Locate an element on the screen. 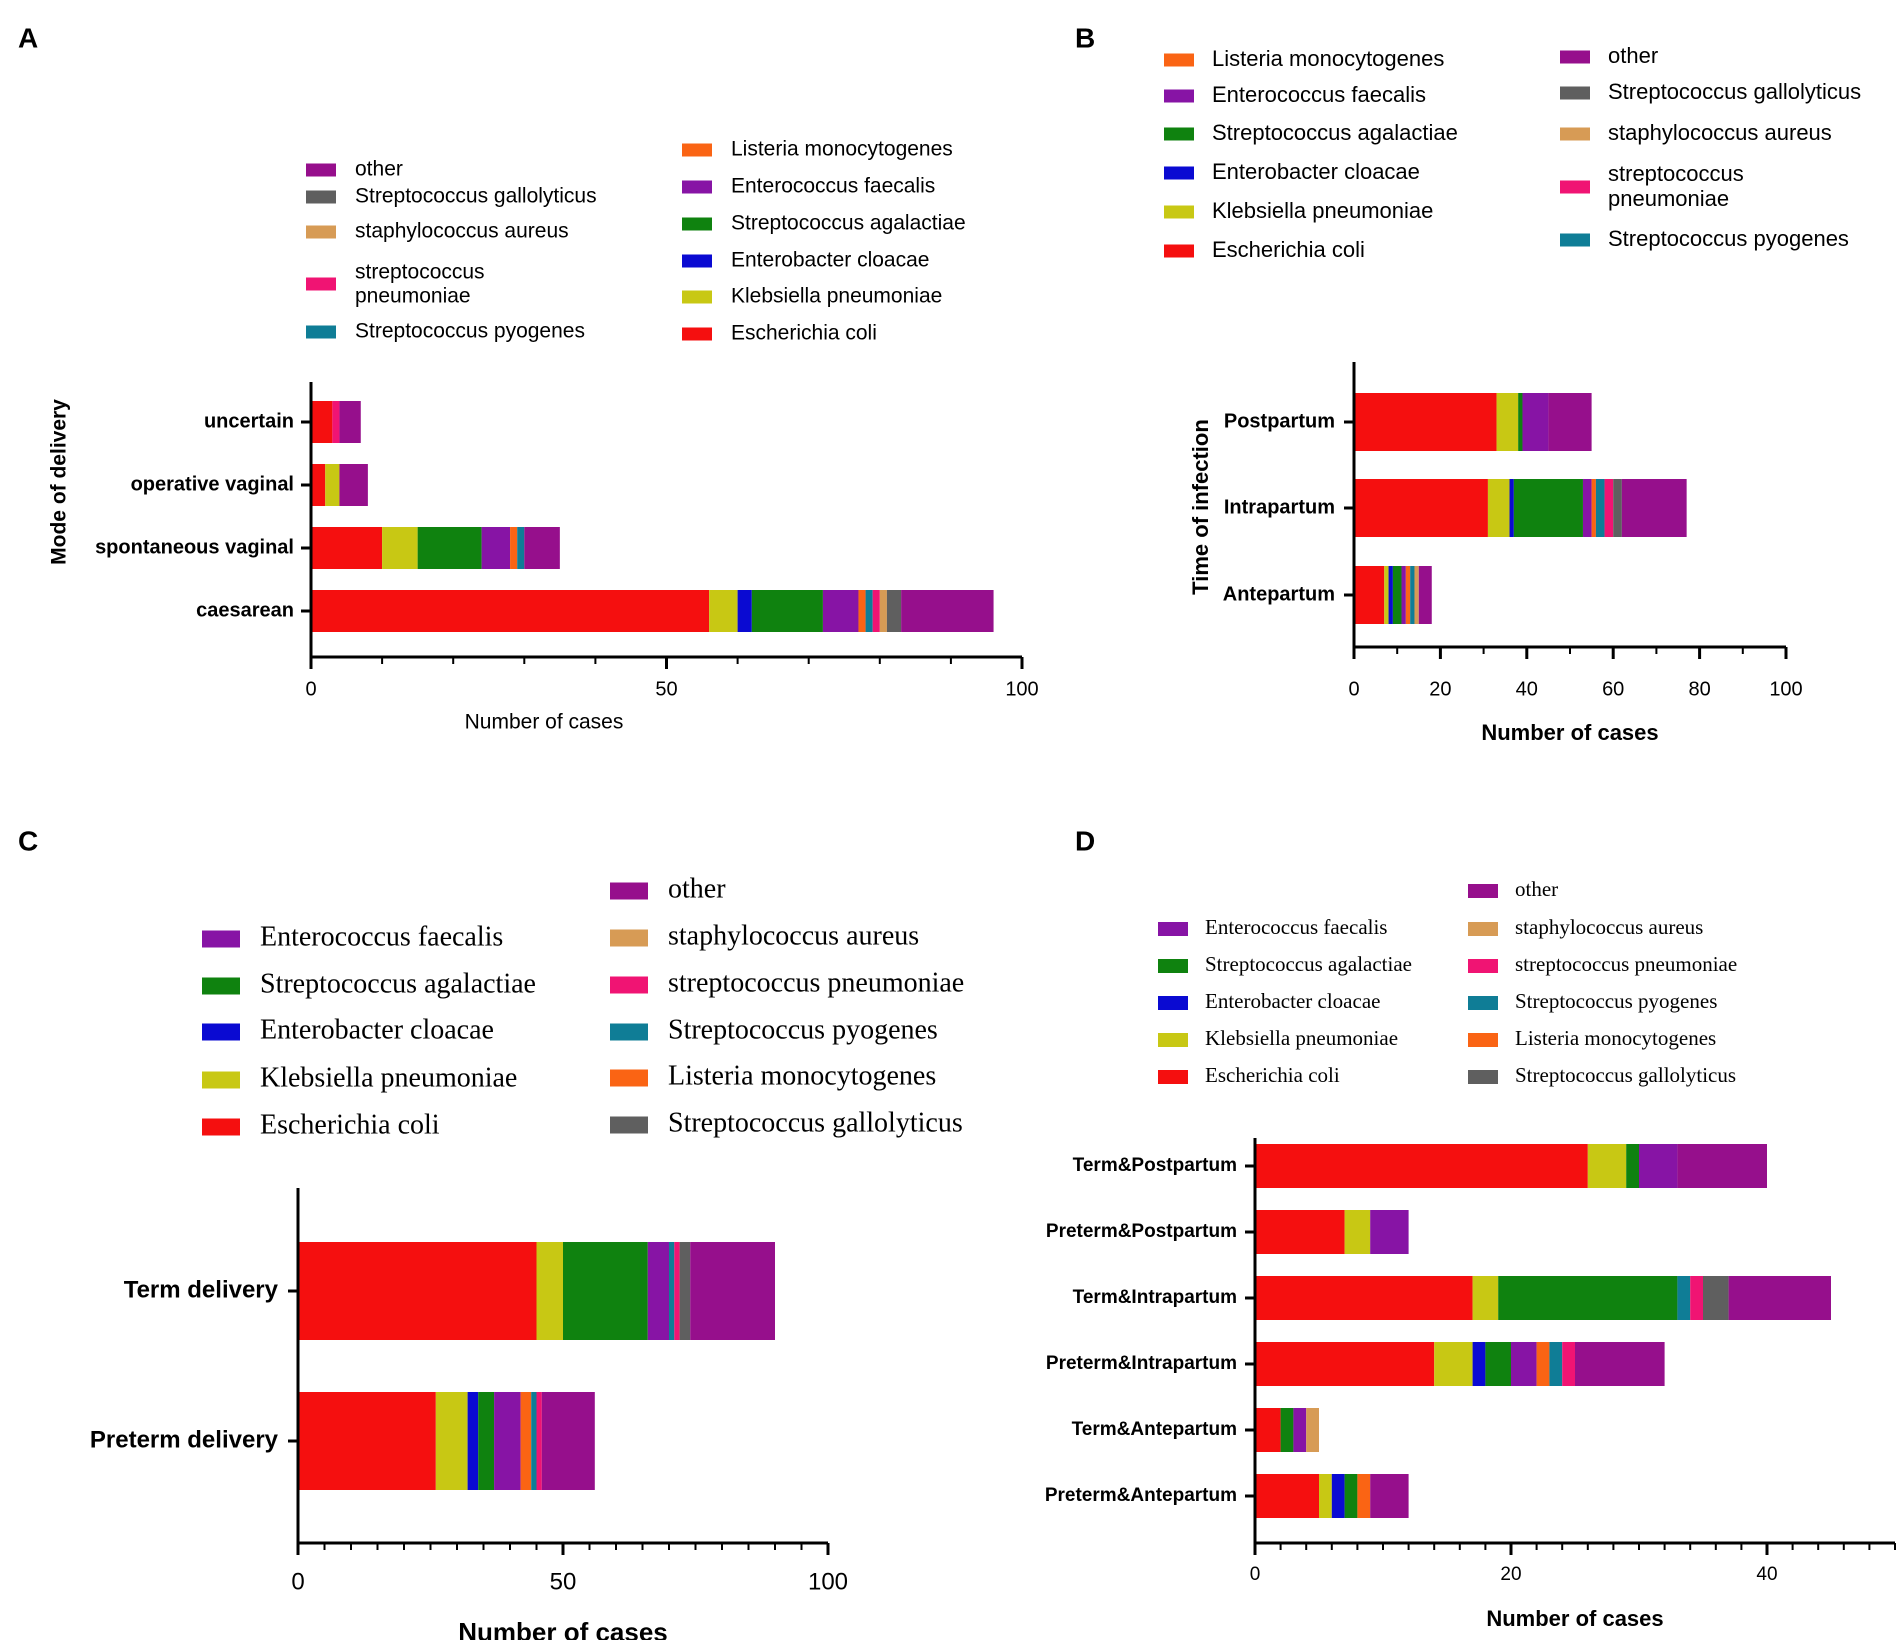 Image resolution: width=1901 pixels, height=1640 pixels. x-tick-label: 0 is located at coordinates (1353, 689).